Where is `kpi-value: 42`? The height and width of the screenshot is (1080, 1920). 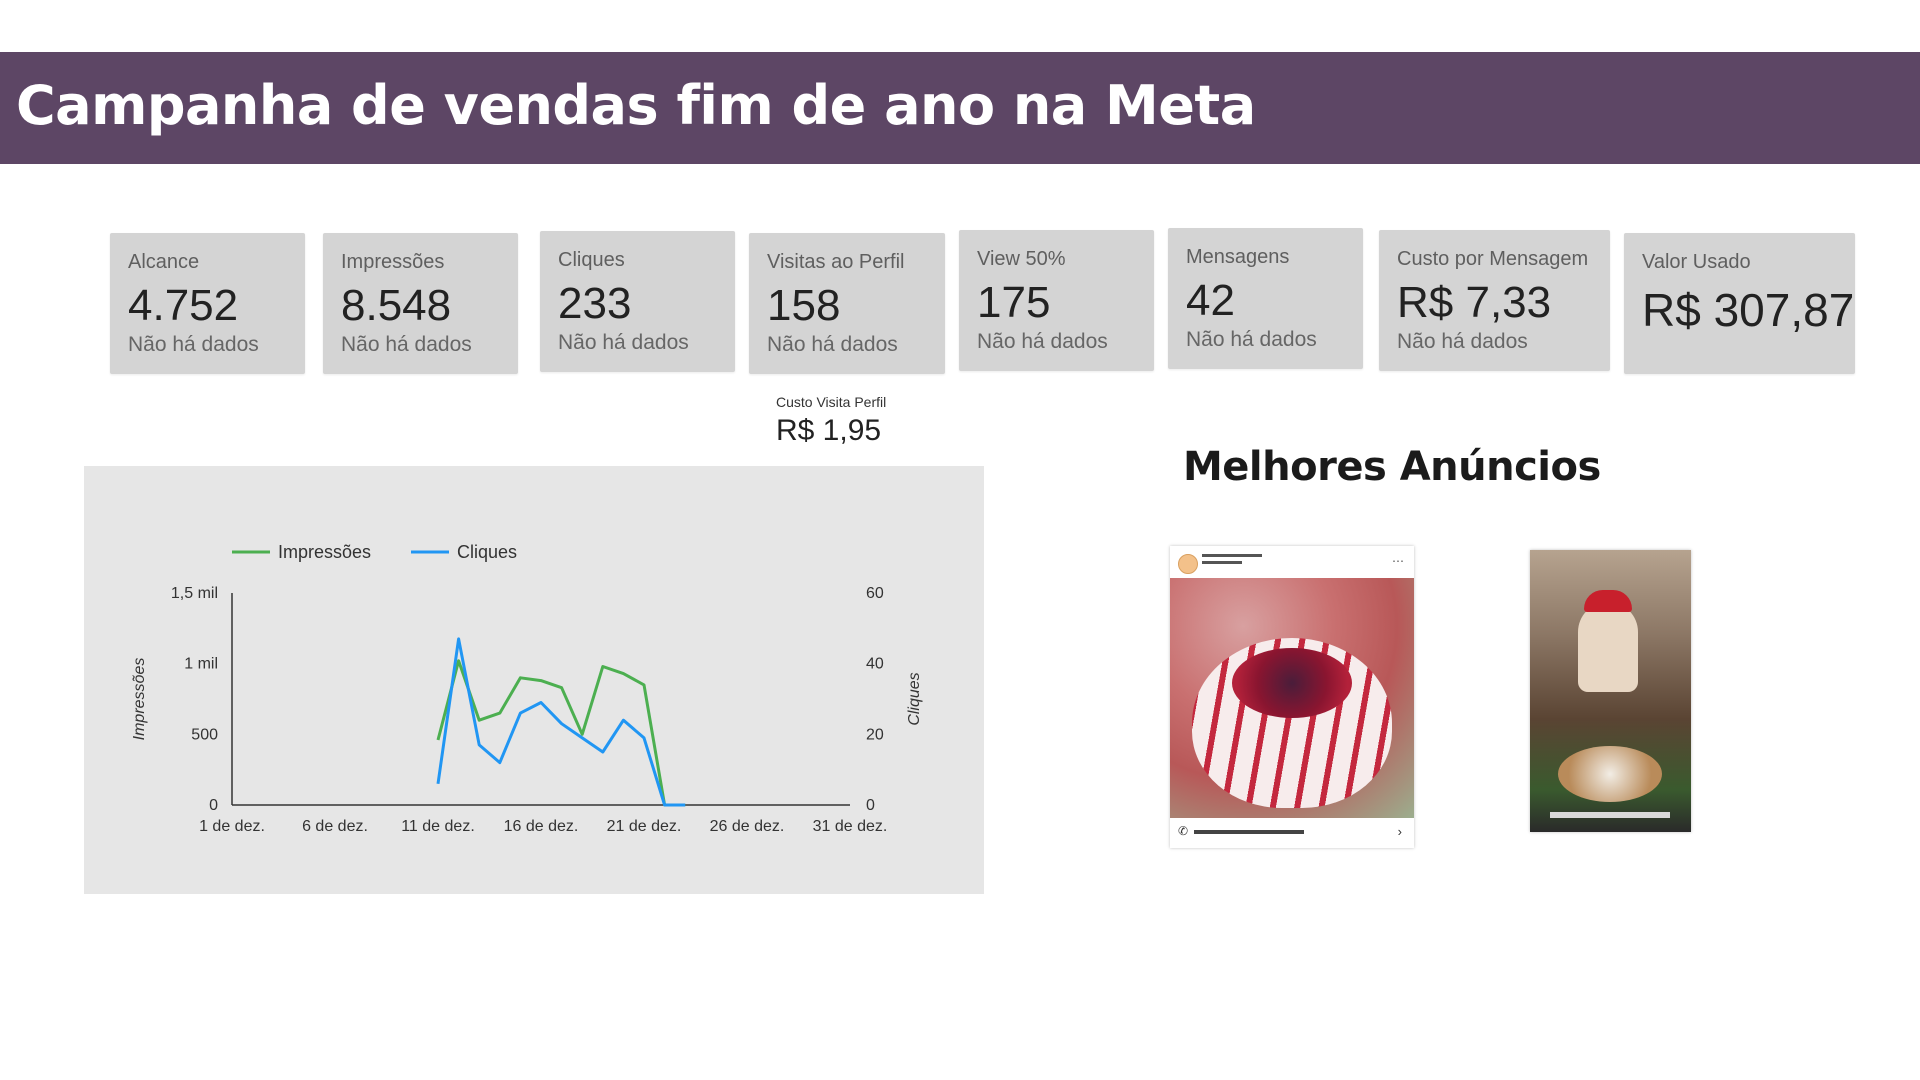
kpi-value: 42 is located at coordinates (1210, 300).